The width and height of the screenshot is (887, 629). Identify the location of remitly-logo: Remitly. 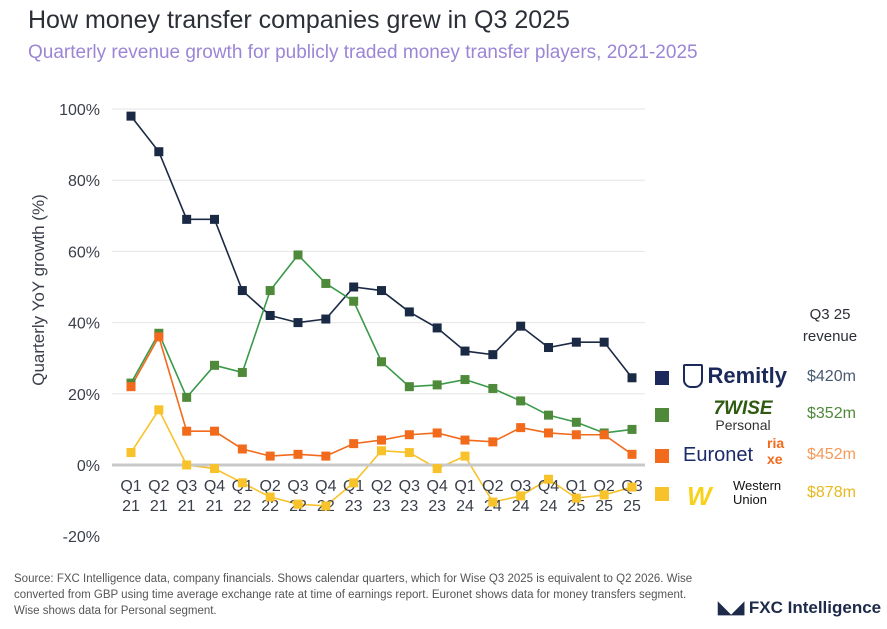
(743, 378).